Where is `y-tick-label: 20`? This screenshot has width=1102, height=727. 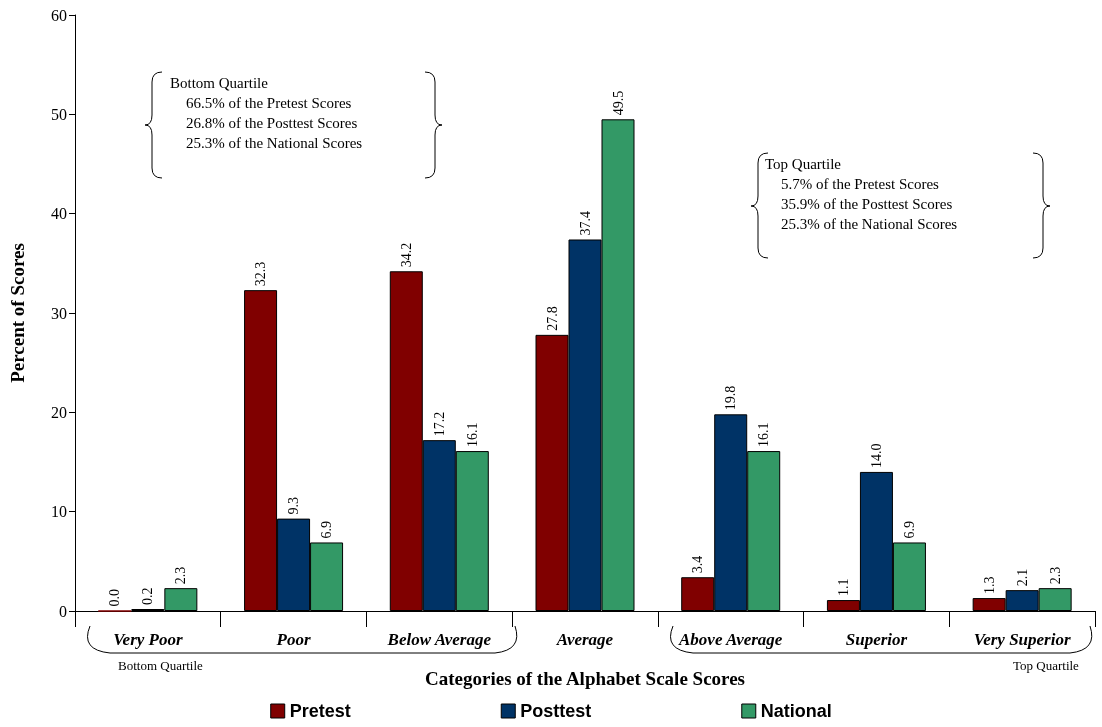 y-tick-label: 20 is located at coordinates (59, 412).